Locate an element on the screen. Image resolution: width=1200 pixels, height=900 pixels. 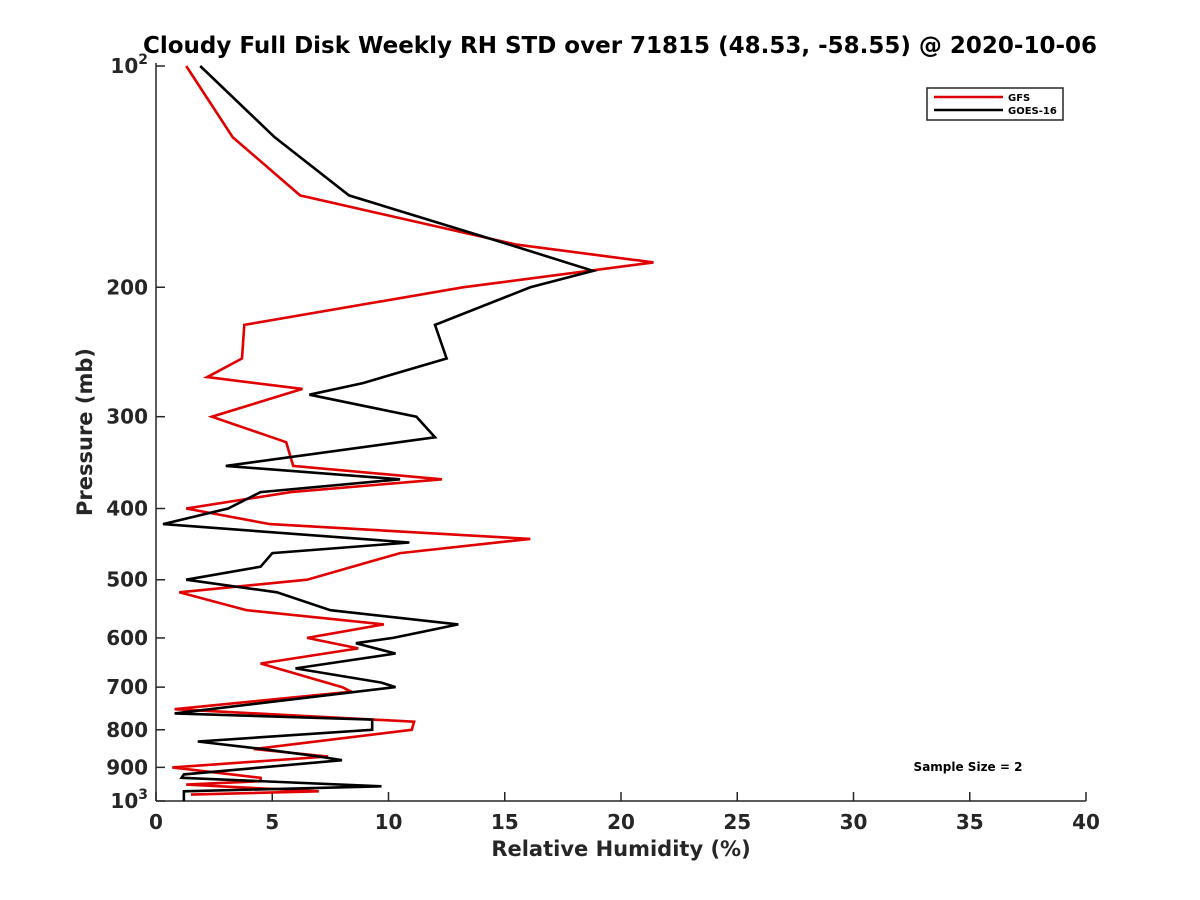
legend-label-goes16: GOES-16 is located at coordinates (1032, 111).